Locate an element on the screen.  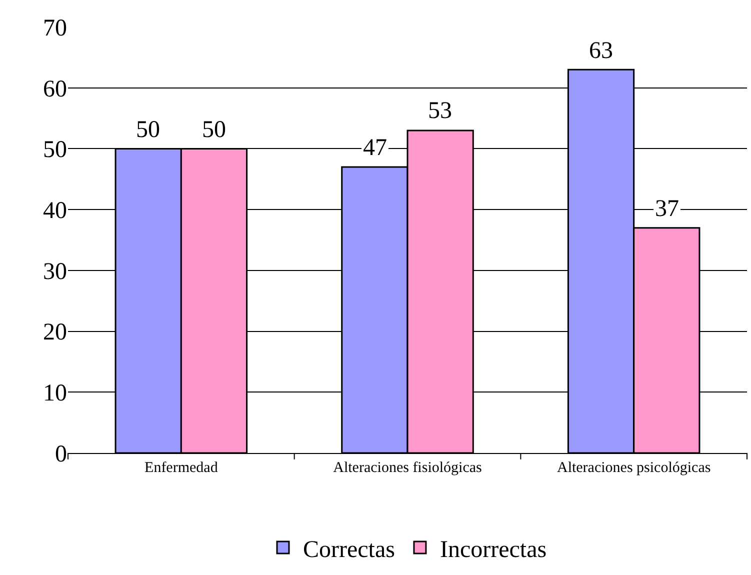
y-tick-label: 60 is located at coordinates (55, 89).